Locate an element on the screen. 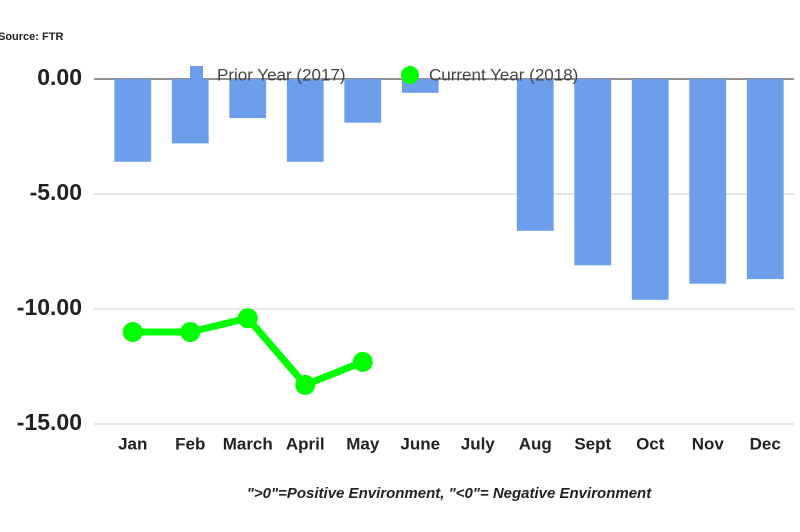 Image resolution: width=800 pixels, height=532 pixels. y-tick-label: 0.00 is located at coordinates (59, 77).